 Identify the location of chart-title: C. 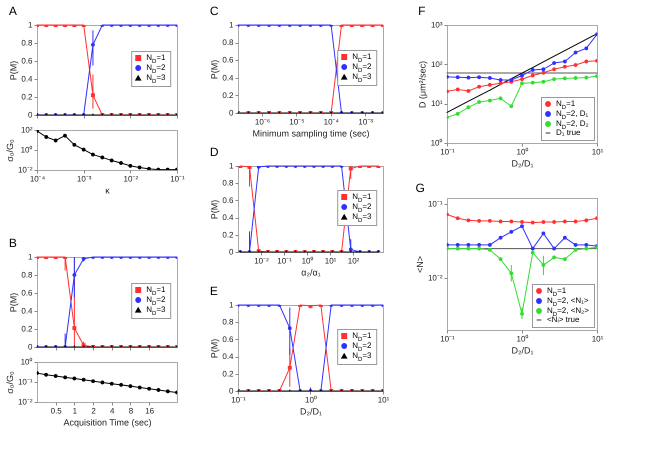
(214, 11).